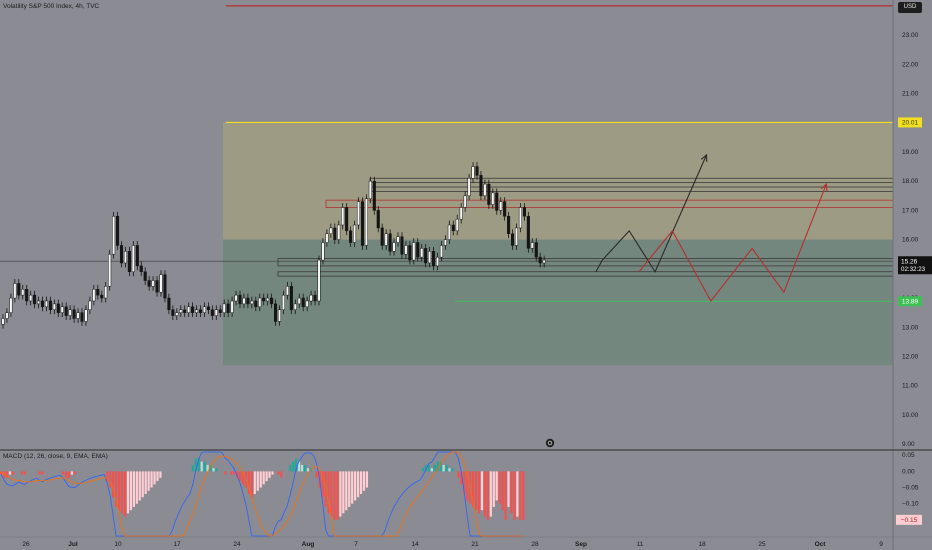 The height and width of the screenshot is (550, 932). I want to click on replay-icon, so click(550, 443).